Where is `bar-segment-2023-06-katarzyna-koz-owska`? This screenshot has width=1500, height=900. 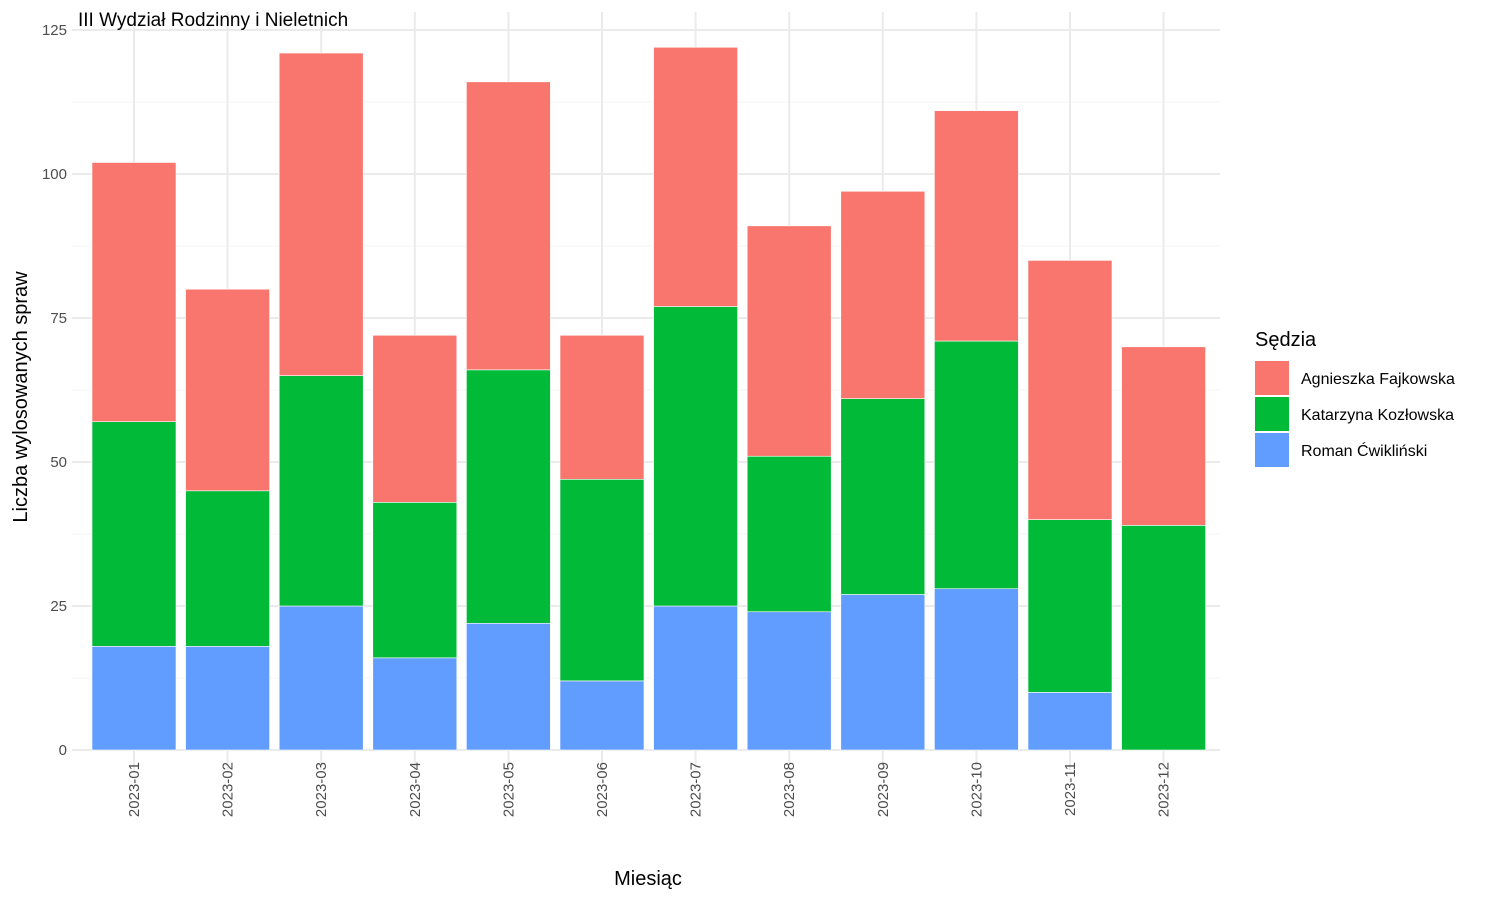 bar-segment-2023-06-katarzyna-koz-owska is located at coordinates (602, 580).